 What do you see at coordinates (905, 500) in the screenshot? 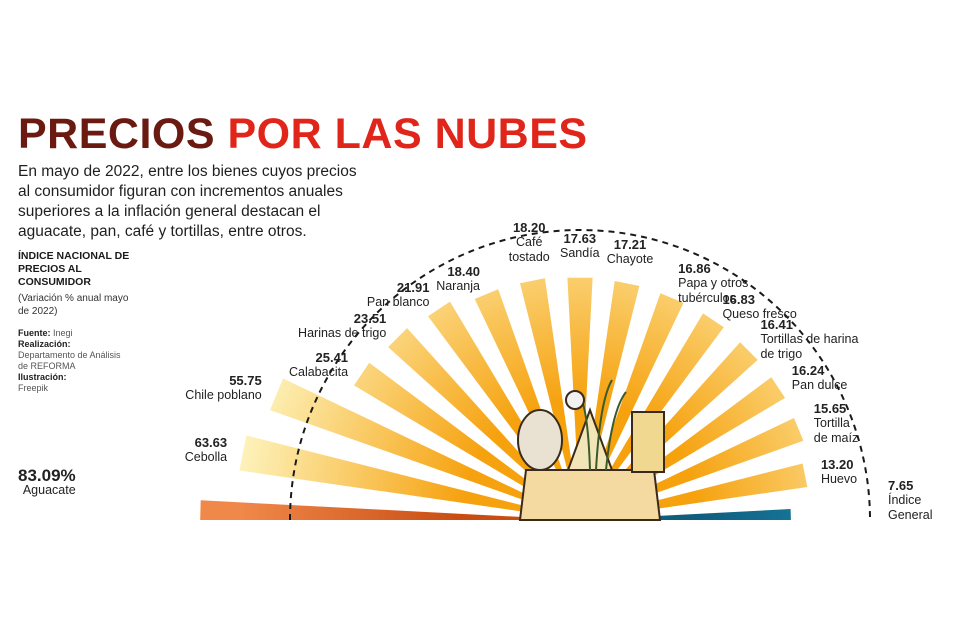
I see `category-label: Índice` at bounding box center [905, 500].